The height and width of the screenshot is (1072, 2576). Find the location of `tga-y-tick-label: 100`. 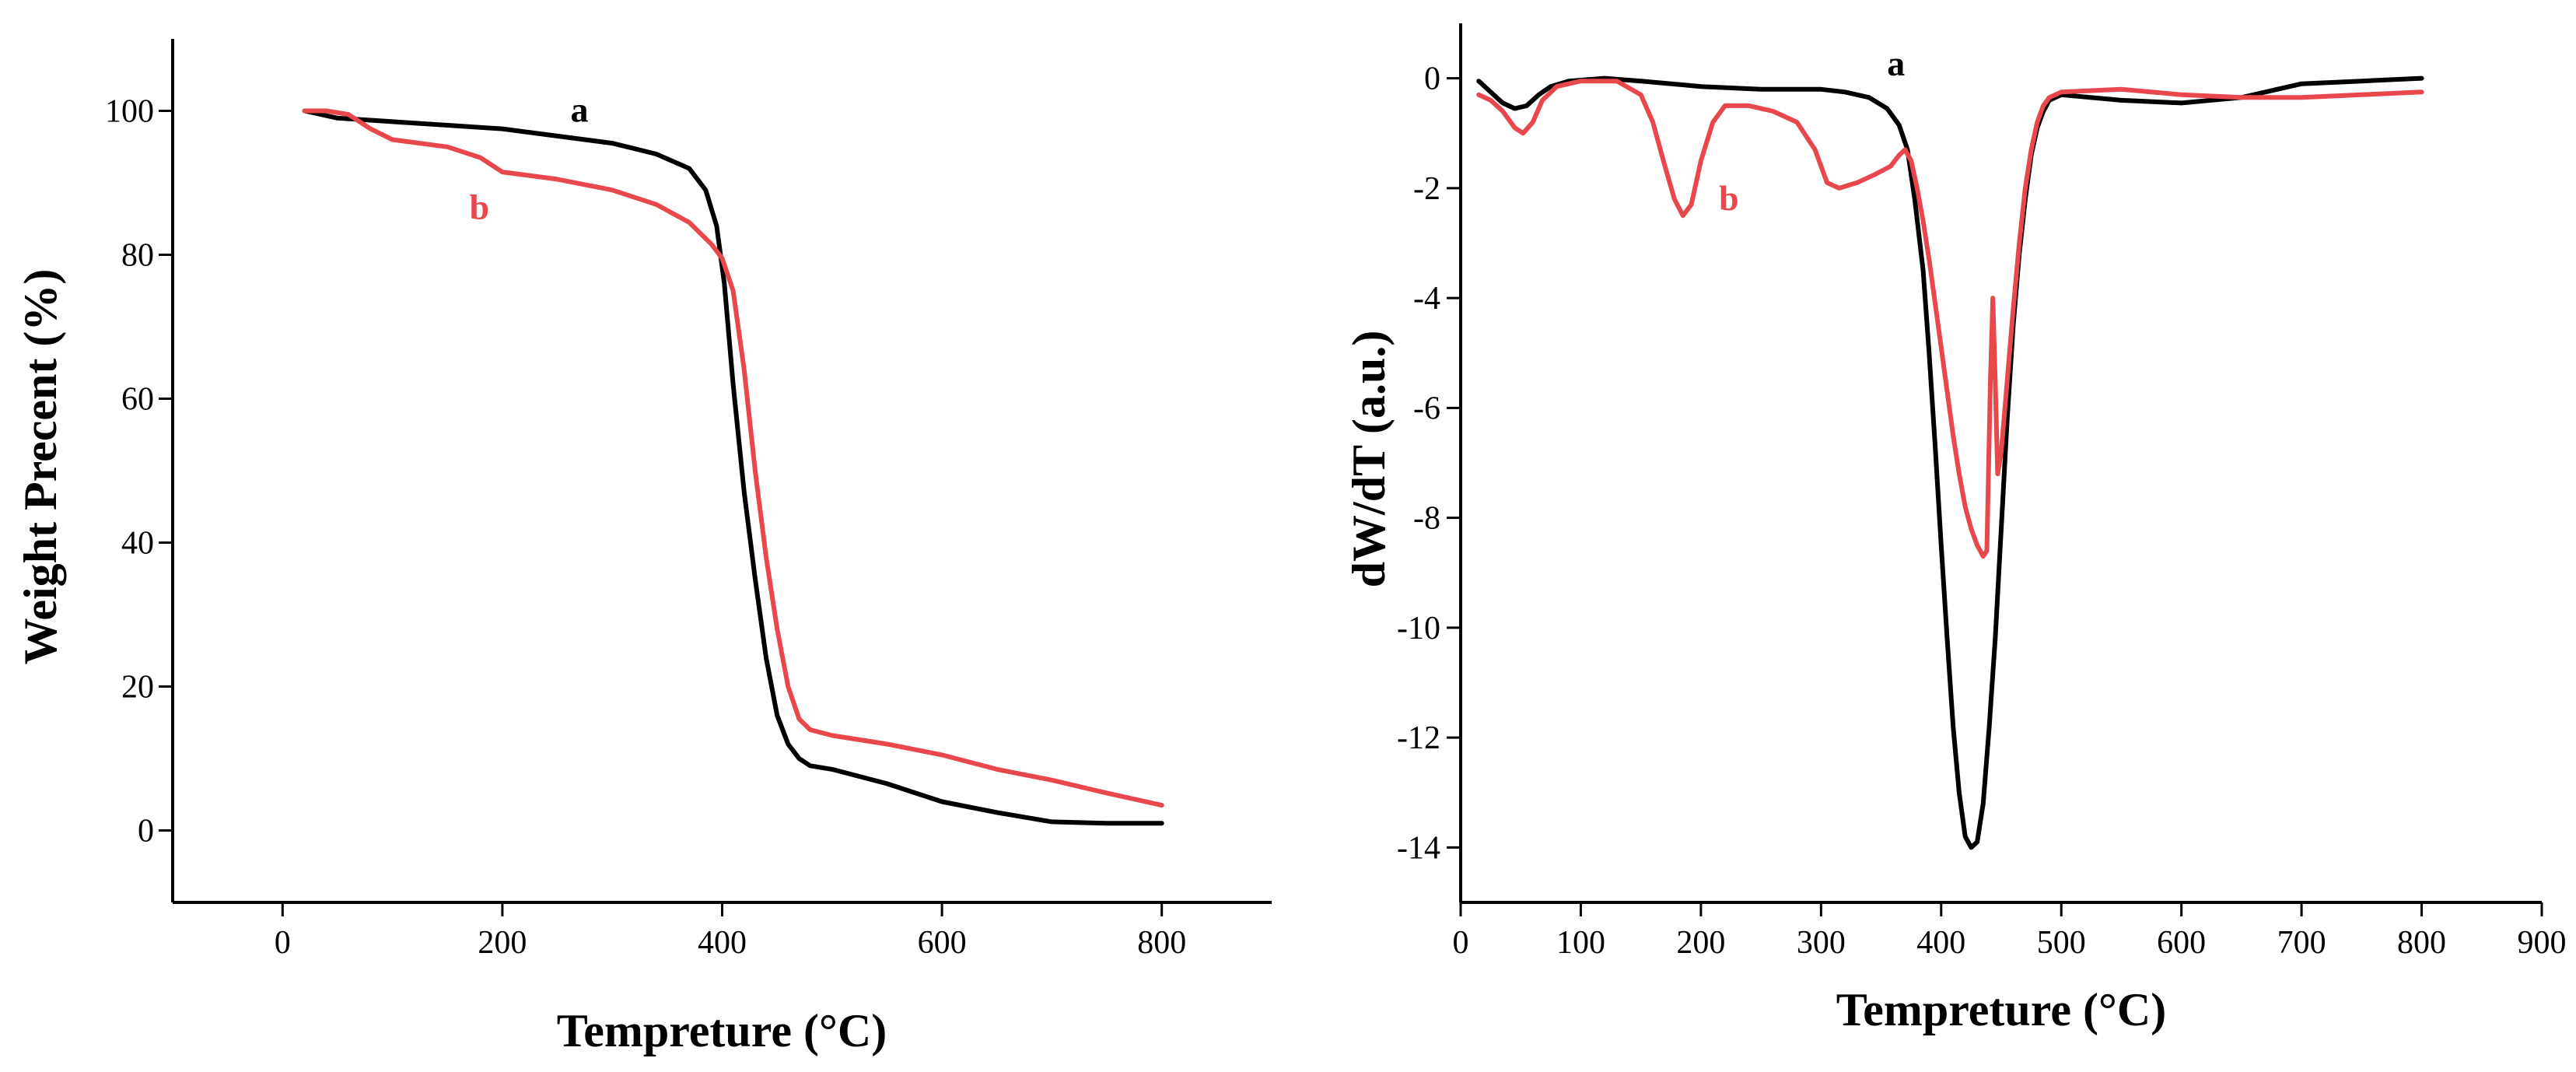

tga-y-tick-label: 100 is located at coordinates (129, 112).